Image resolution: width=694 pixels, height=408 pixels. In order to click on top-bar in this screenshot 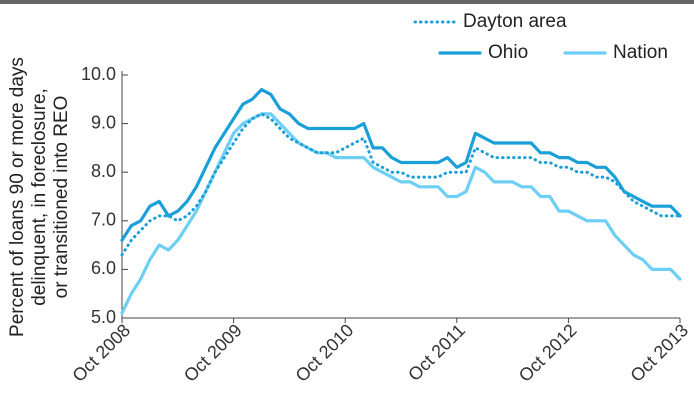, I will do `click(347, 2)`.